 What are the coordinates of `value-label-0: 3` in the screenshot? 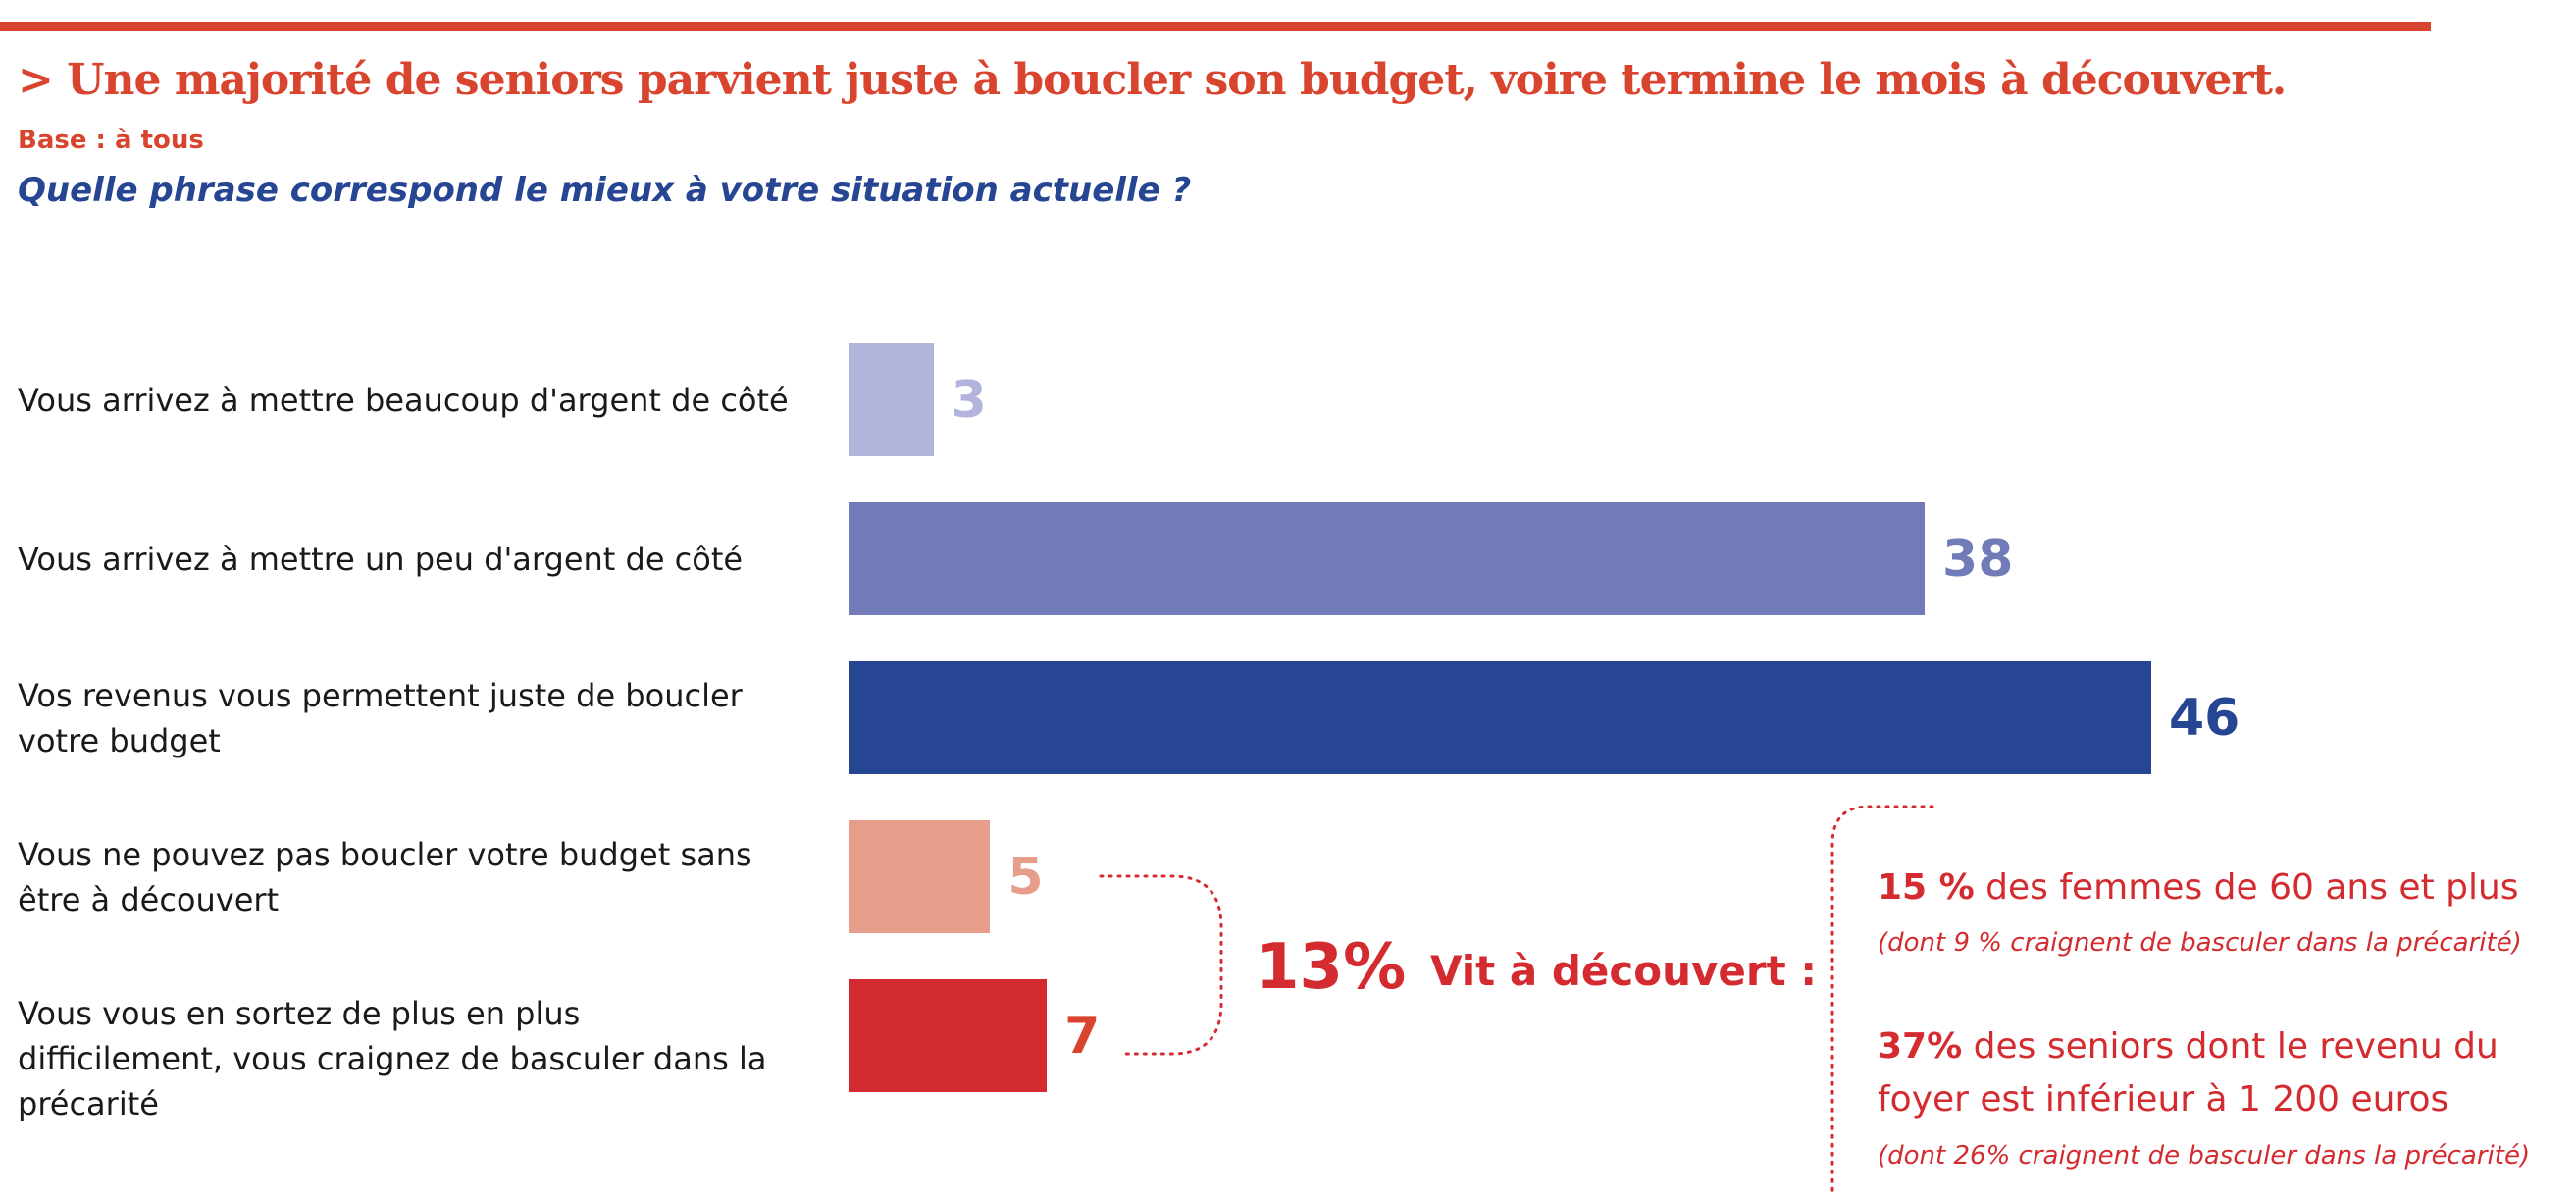 It's located at (969, 400).